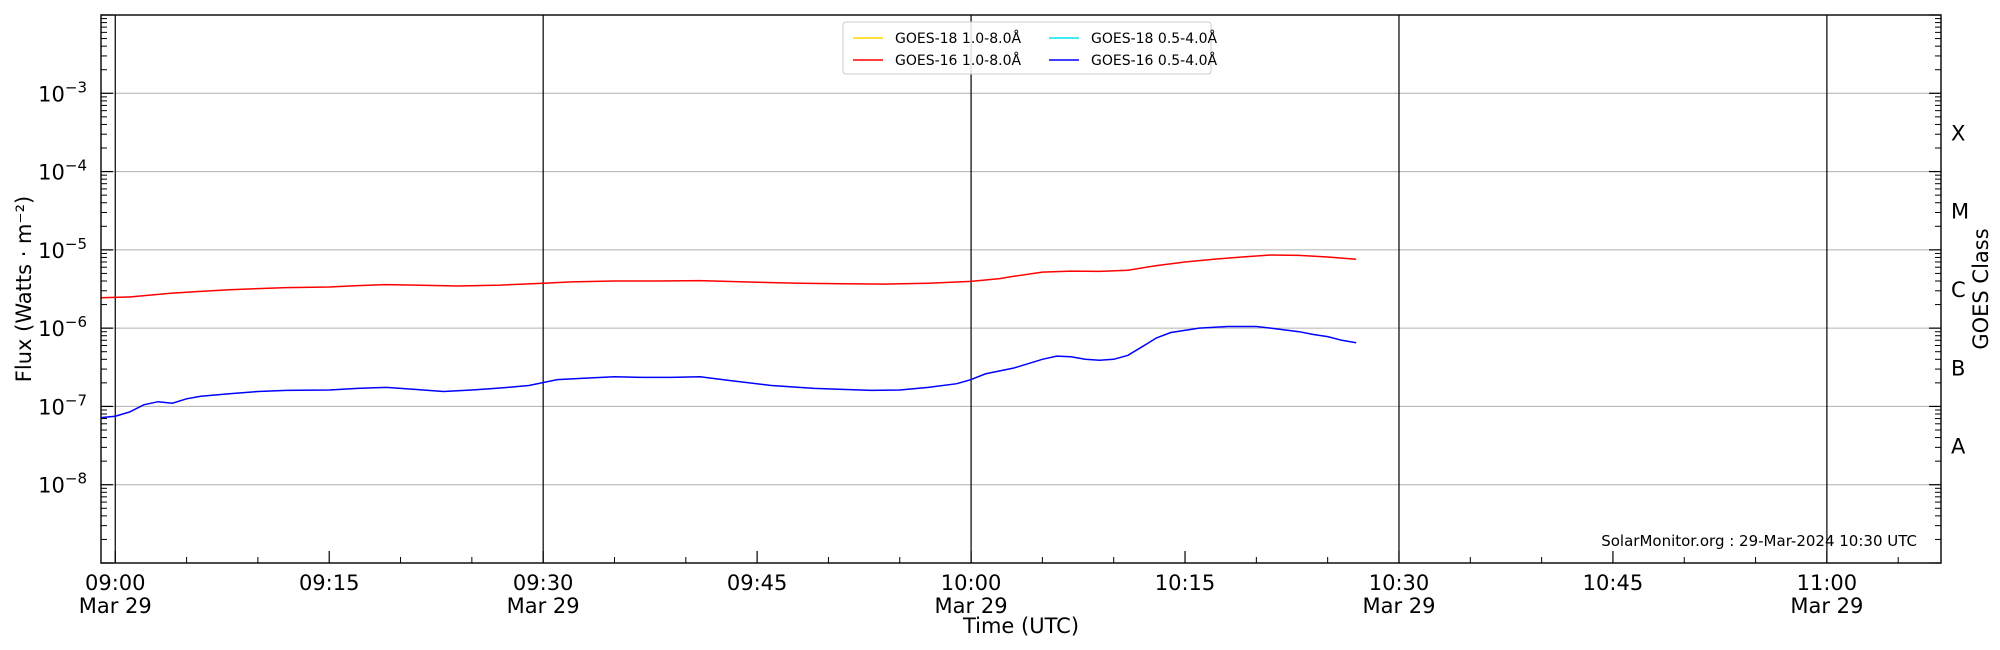  I want to click on y-tick-label: 10⁻⁸, so click(62, 484).